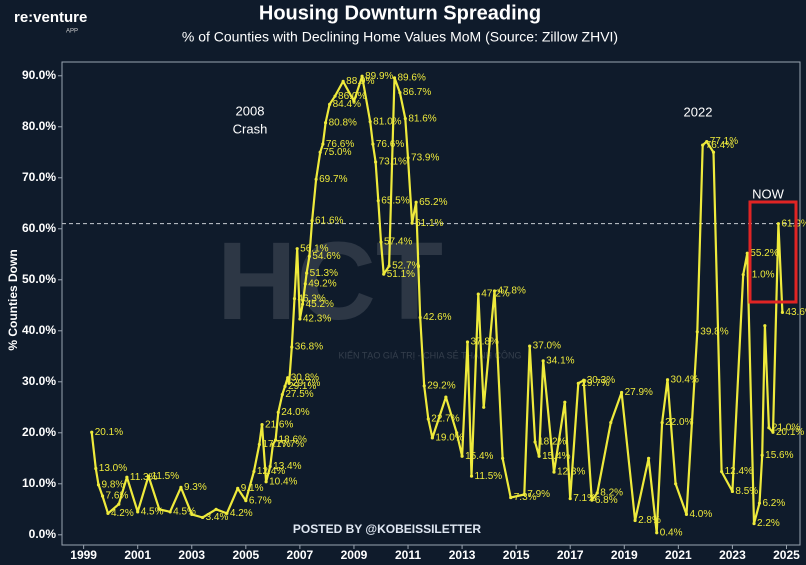 The image size is (806, 565). What do you see at coordinates (295, 412) in the screenshot?
I see `data-label: 24.0%` at bounding box center [295, 412].